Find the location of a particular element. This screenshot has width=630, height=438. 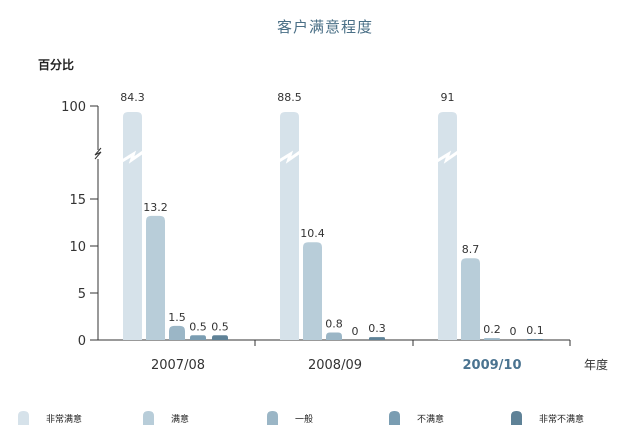

y-axis-title: 百分比 is located at coordinates (56, 64).